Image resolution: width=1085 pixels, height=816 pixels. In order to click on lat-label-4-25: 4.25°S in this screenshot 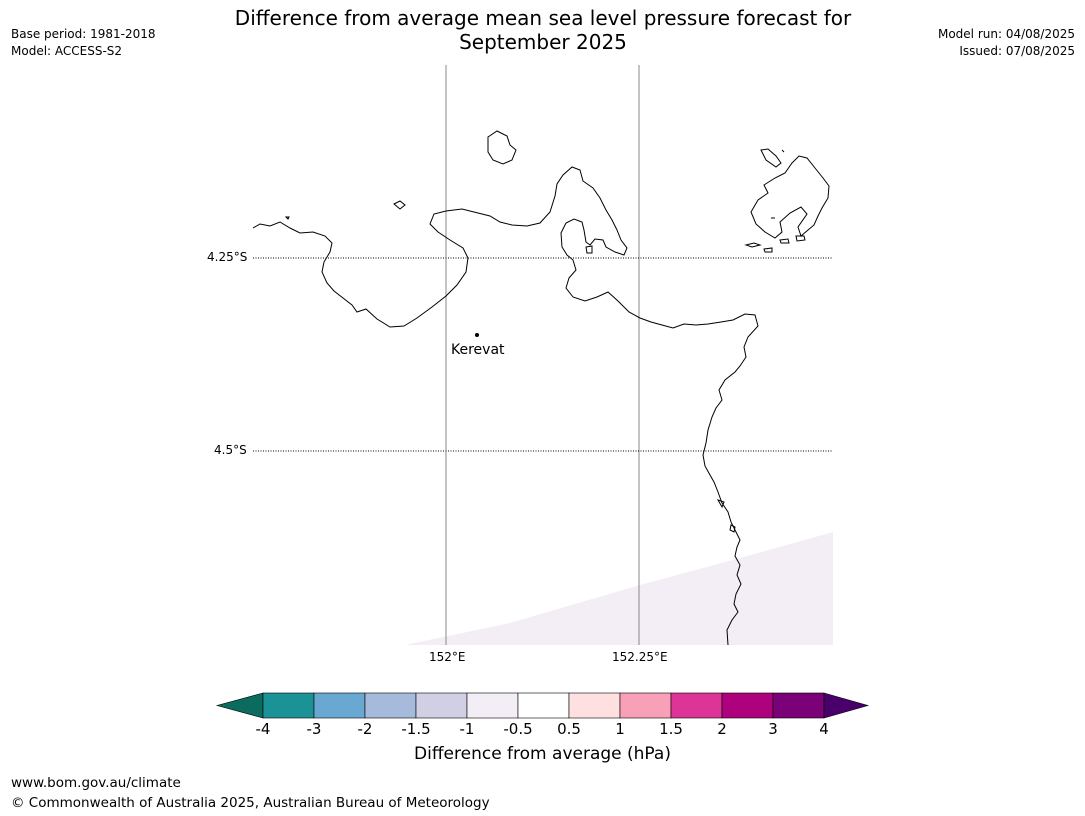, I will do `click(227, 257)`.